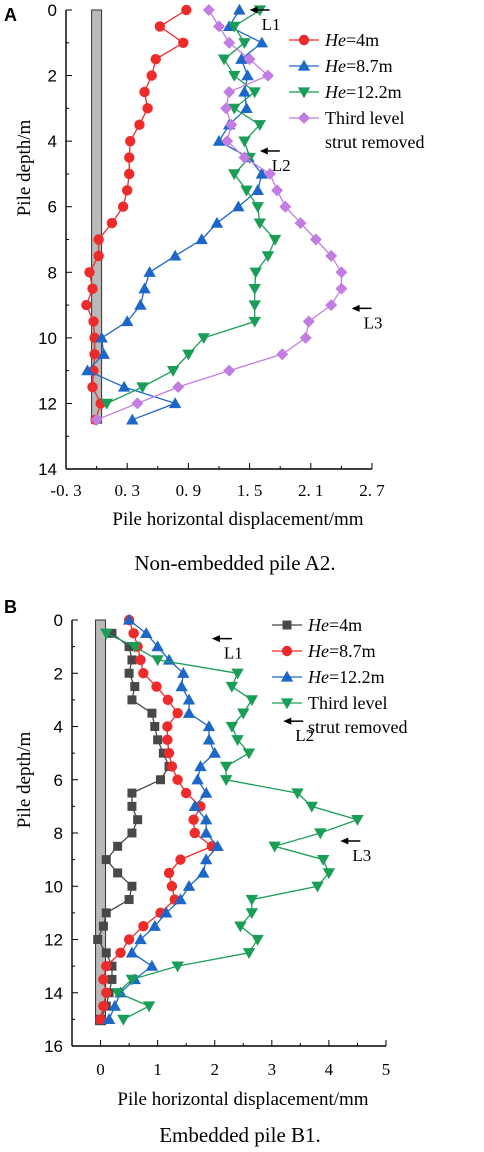 The width and height of the screenshot is (484, 1152). Describe the element at coordinates (311, 490) in the screenshot. I see `x-tick-label: 2. 1` at that location.